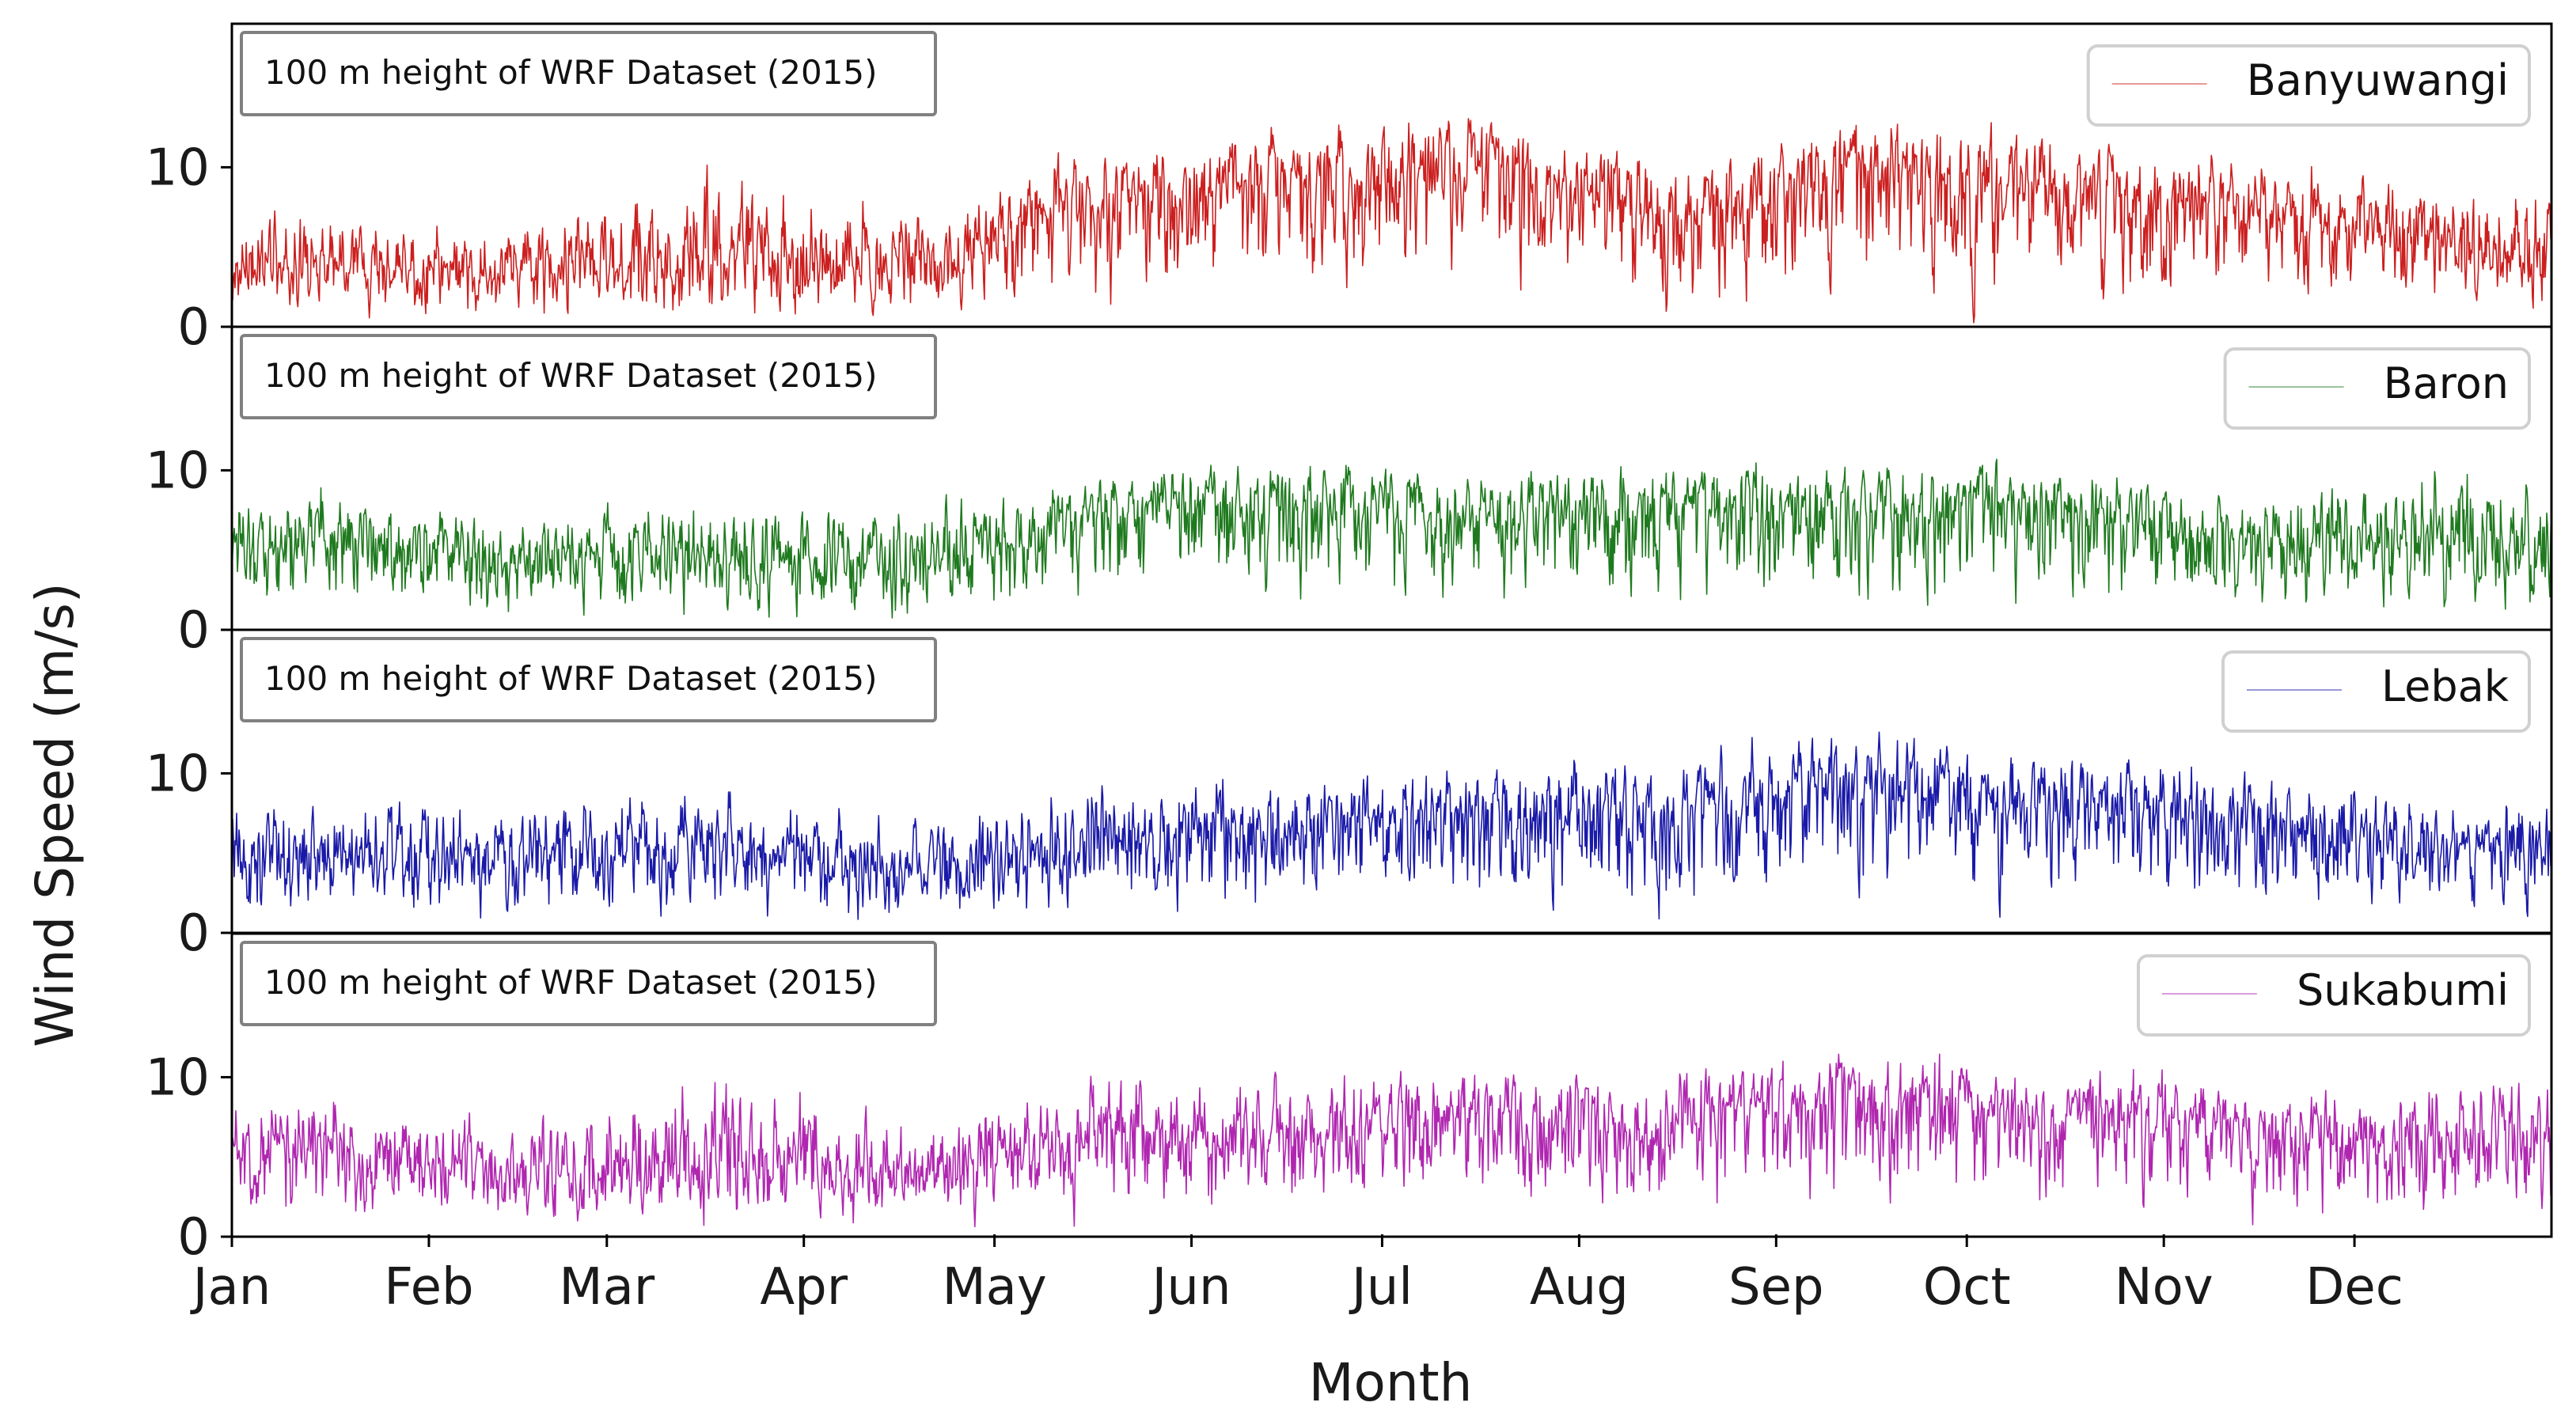  Describe the element at coordinates (1296, 1275) in the screenshot. I see `x-axis: Jan Feb Mar Apr May Jun Jul Aug Sep Oct Nov Dec` at that location.